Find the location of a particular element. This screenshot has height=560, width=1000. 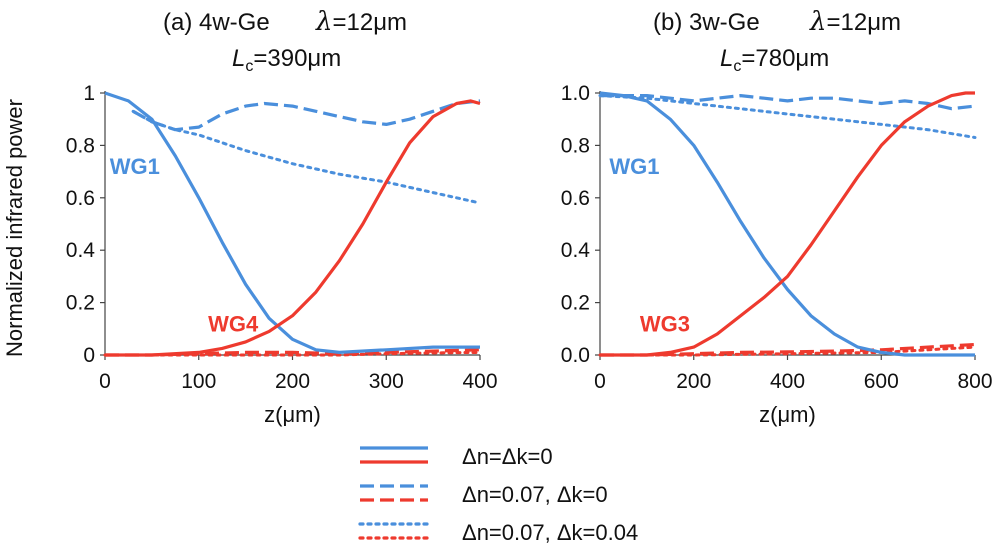

panel-b-title-lambda: λ=12μm is located at coordinates (855, 22).